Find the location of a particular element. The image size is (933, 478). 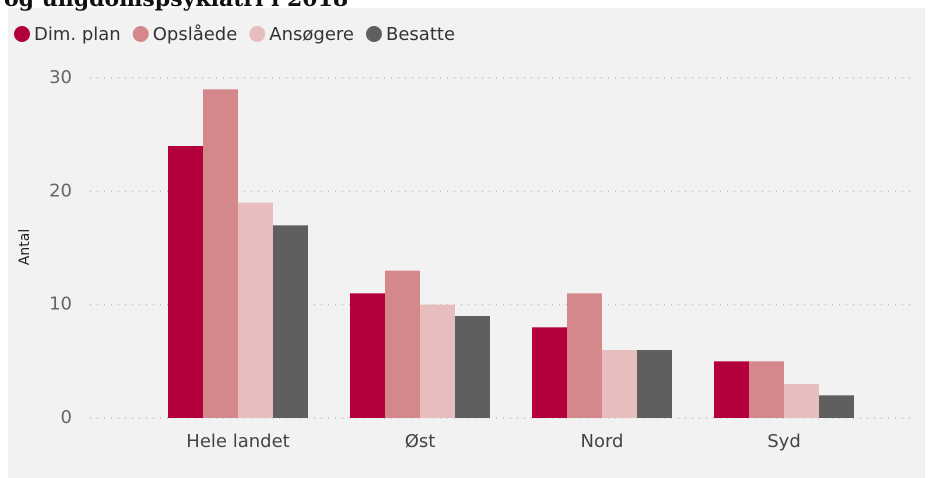

legend-label: Dim. plan is located at coordinates (77, 34).